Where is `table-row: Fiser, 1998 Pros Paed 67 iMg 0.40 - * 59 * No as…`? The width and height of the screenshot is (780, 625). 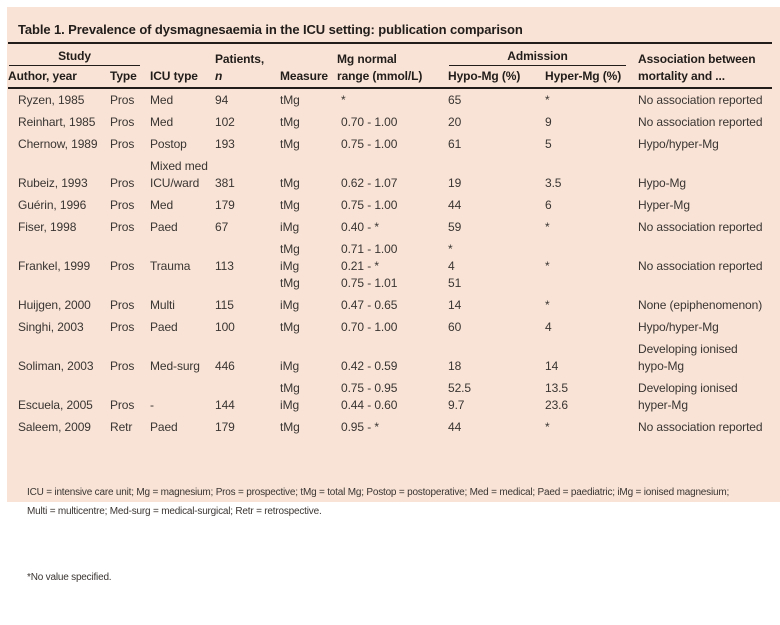
table-row: Fiser, 1998 Pros Paed 67 iMg 0.40 - * 59 * No as… is located at coordinates (390, 227).